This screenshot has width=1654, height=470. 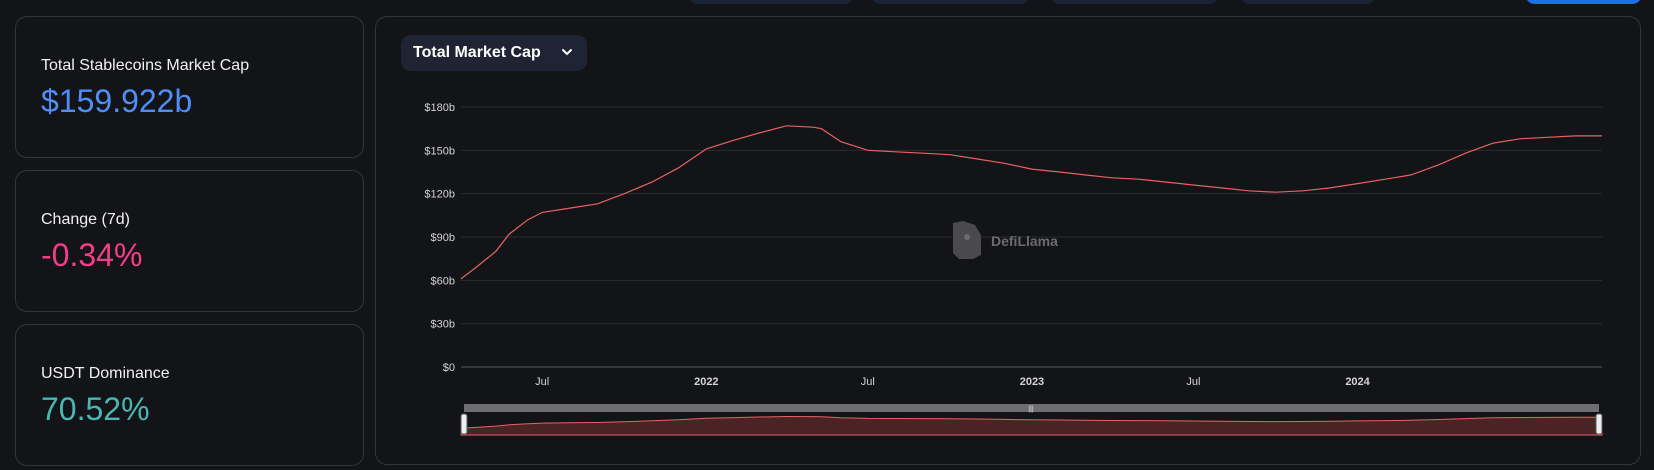 What do you see at coordinates (439, 195) in the screenshot?
I see `y-tick-label: $120b` at bounding box center [439, 195].